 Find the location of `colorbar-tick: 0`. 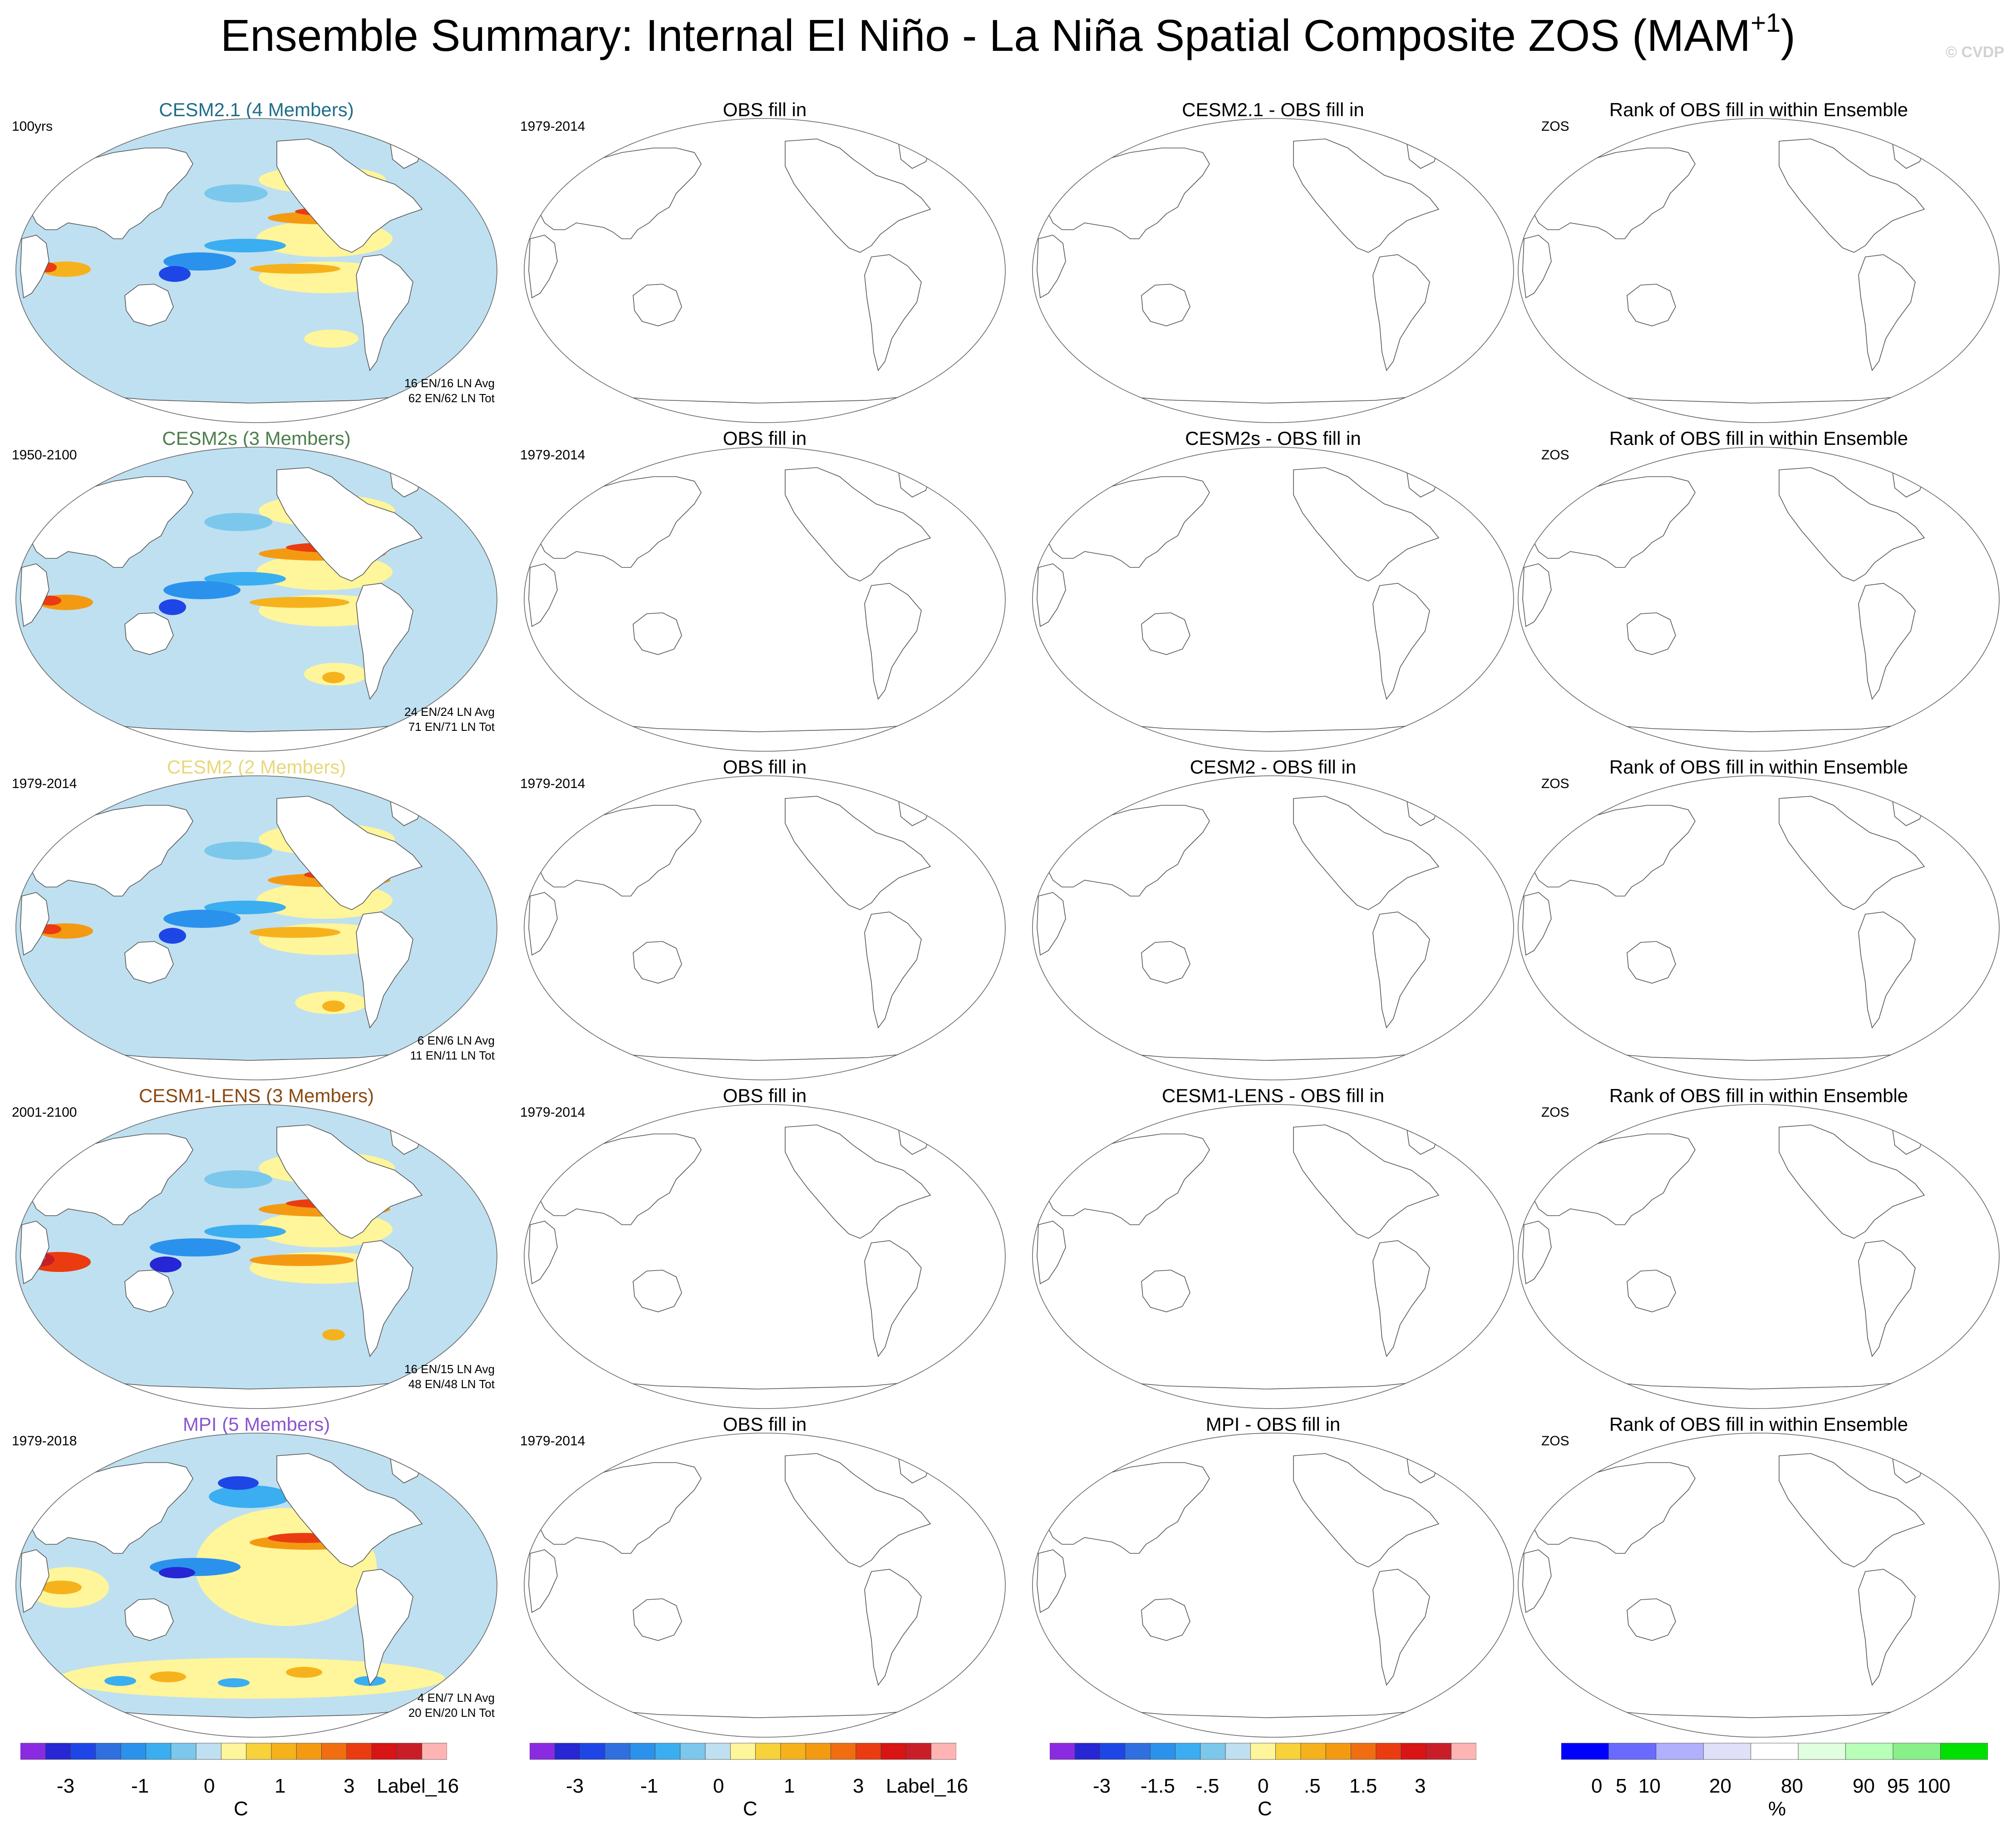

colorbar-tick: 0 is located at coordinates (1597, 1786).